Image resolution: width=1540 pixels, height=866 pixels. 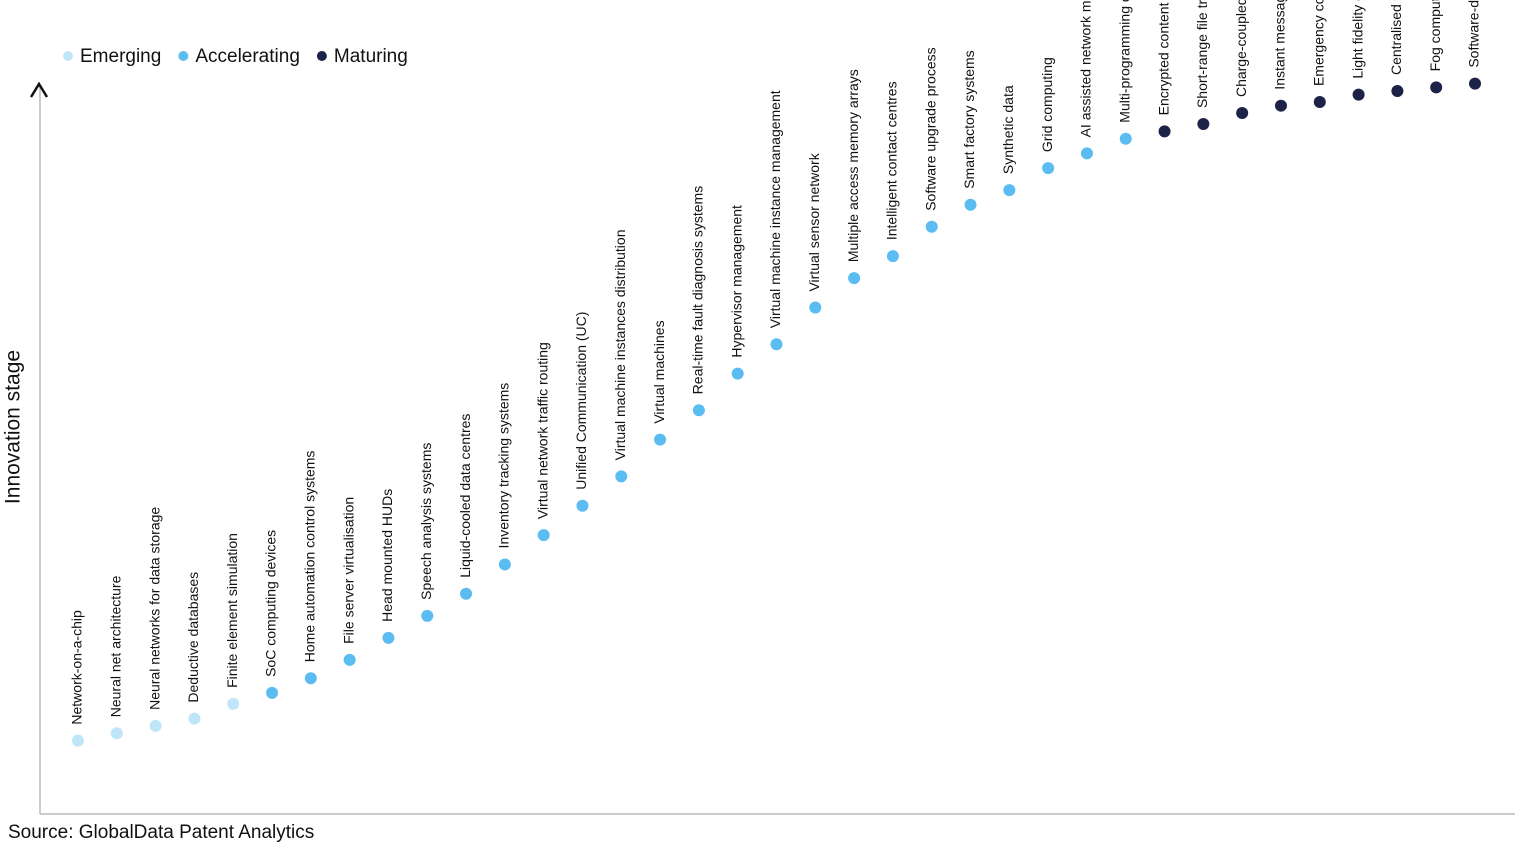 I want to click on legend-label: Maturing, so click(x=371, y=56).